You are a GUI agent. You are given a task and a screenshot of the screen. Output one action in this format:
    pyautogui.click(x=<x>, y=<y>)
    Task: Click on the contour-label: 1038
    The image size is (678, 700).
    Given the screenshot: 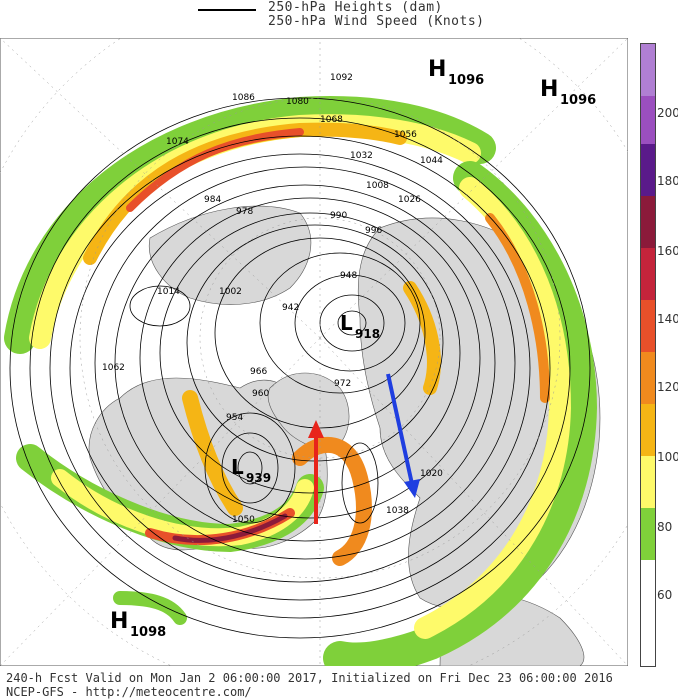 What is the action you would take?
    pyautogui.click(x=397, y=511)
    